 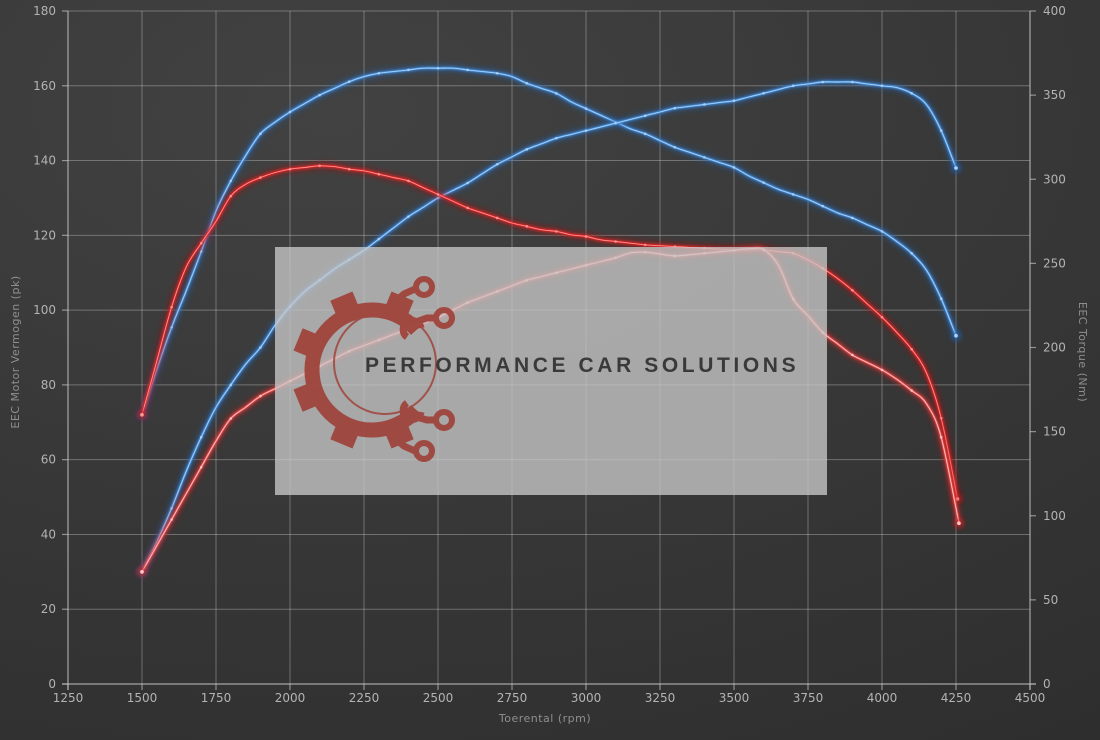 I want to click on y-right-tick-label: 250, so click(x=1054, y=263).